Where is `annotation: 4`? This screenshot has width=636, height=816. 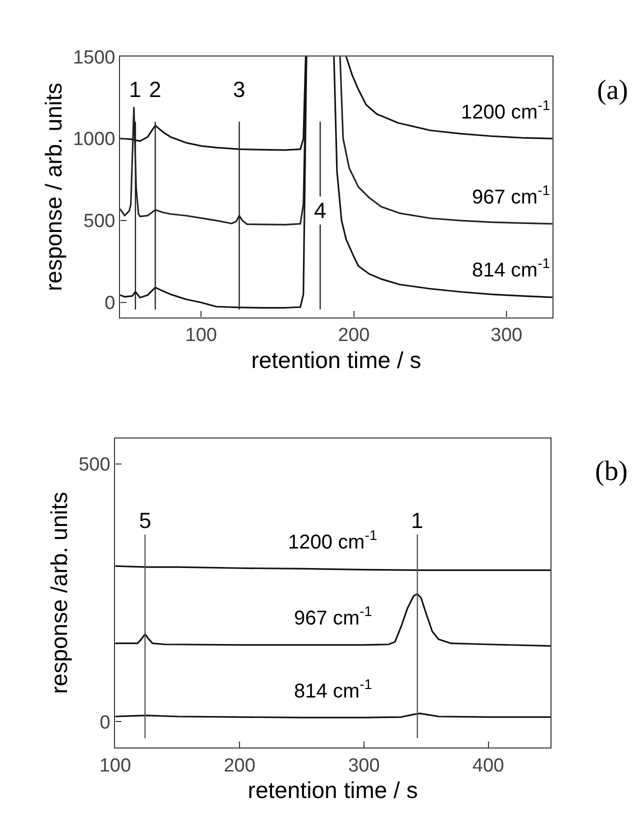
annotation: 4 is located at coordinates (320, 210).